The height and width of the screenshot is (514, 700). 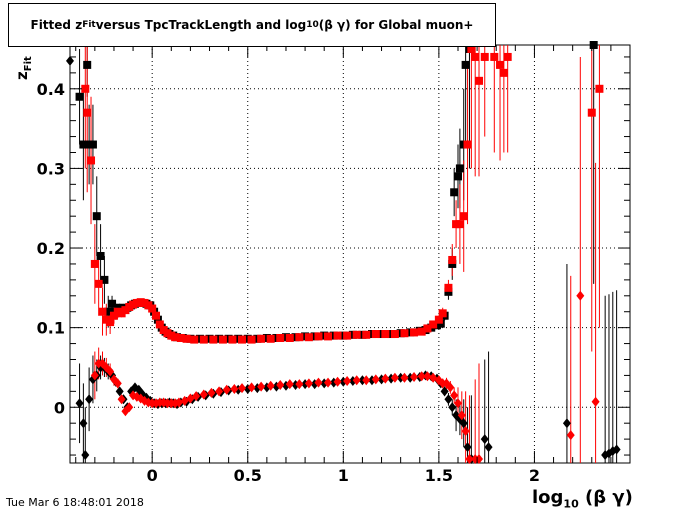 What do you see at coordinates (59, 407) in the screenshot?
I see `y-tick-label: 0` at bounding box center [59, 407].